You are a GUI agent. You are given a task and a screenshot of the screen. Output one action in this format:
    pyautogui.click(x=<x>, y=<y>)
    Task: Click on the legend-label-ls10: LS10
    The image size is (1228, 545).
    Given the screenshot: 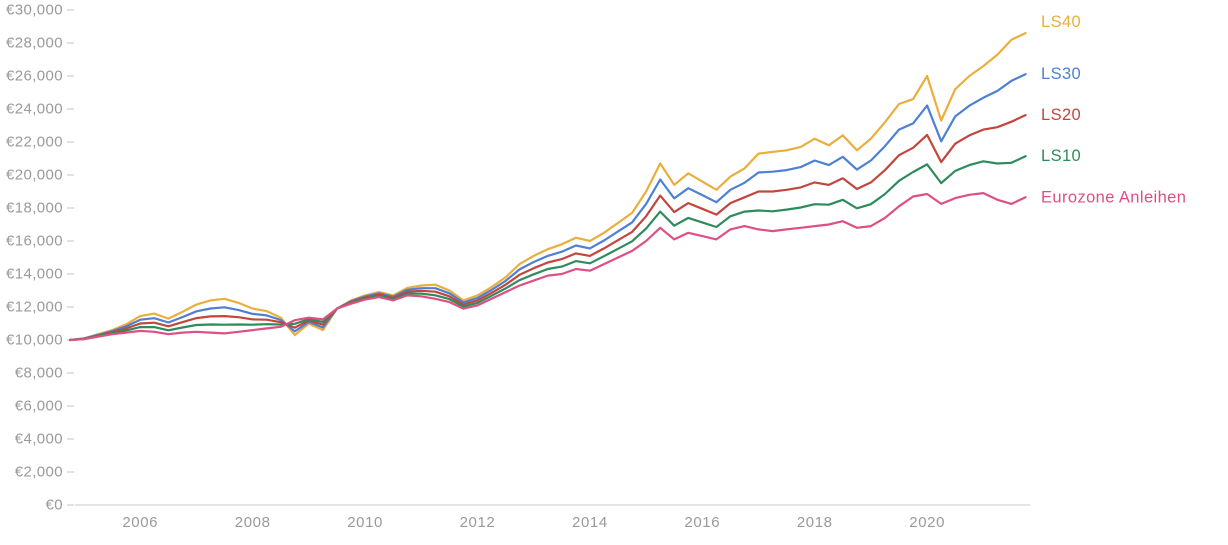 What is the action you would take?
    pyautogui.click(x=1061, y=156)
    